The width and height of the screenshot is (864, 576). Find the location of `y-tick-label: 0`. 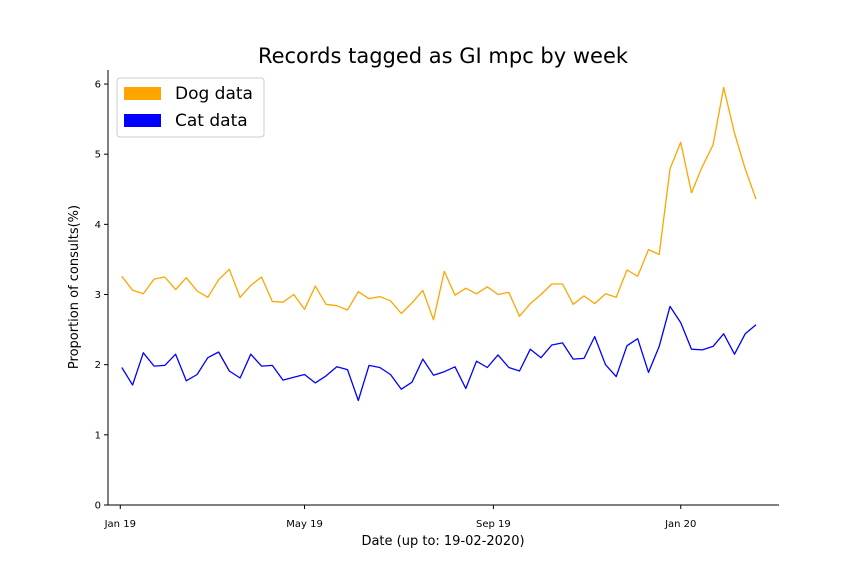

y-tick-label: 0 is located at coordinates (98, 506).